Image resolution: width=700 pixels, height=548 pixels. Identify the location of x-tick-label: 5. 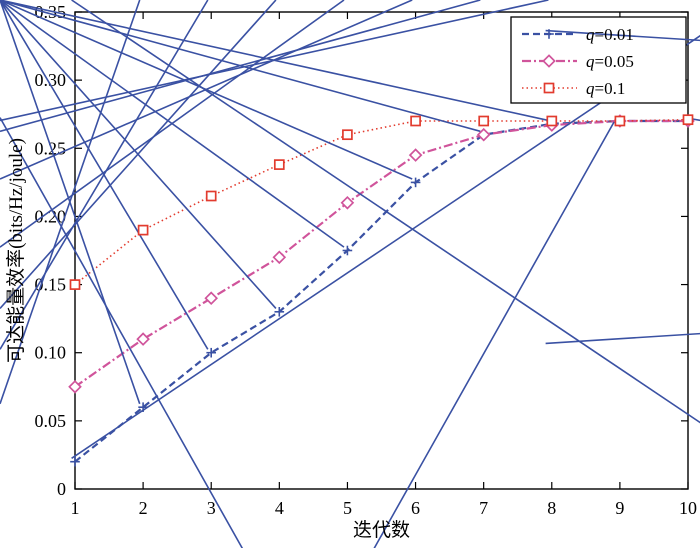
(347, 508).